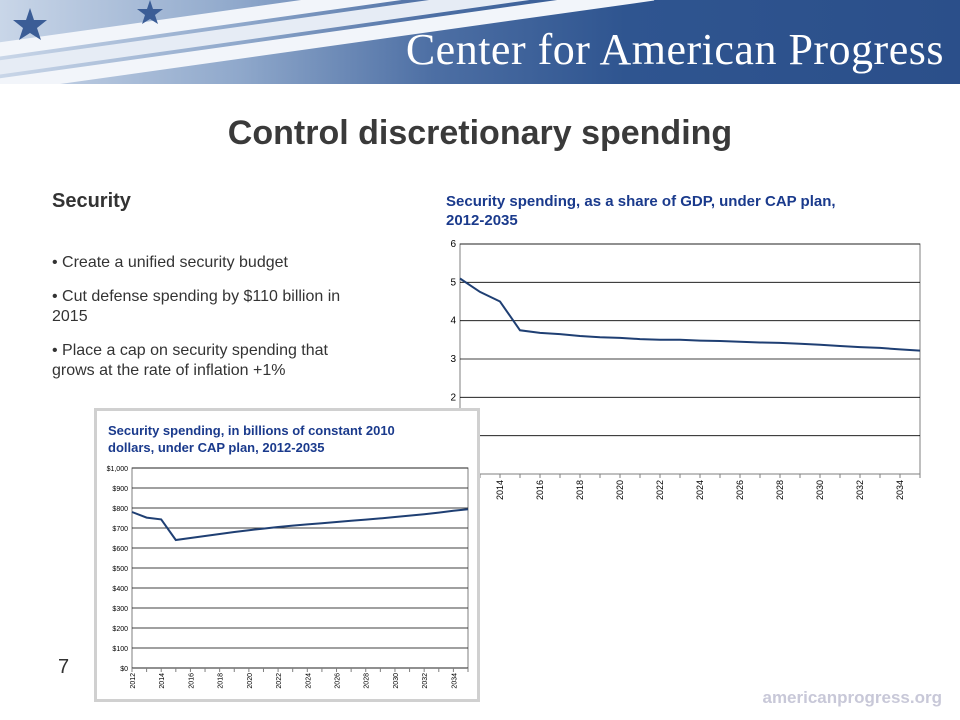 This screenshot has width=960, height=720. What do you see at coordinates (120, 509) in the screenshot?
I see `y-tick-label: $800` at bounding box center [120, 509].